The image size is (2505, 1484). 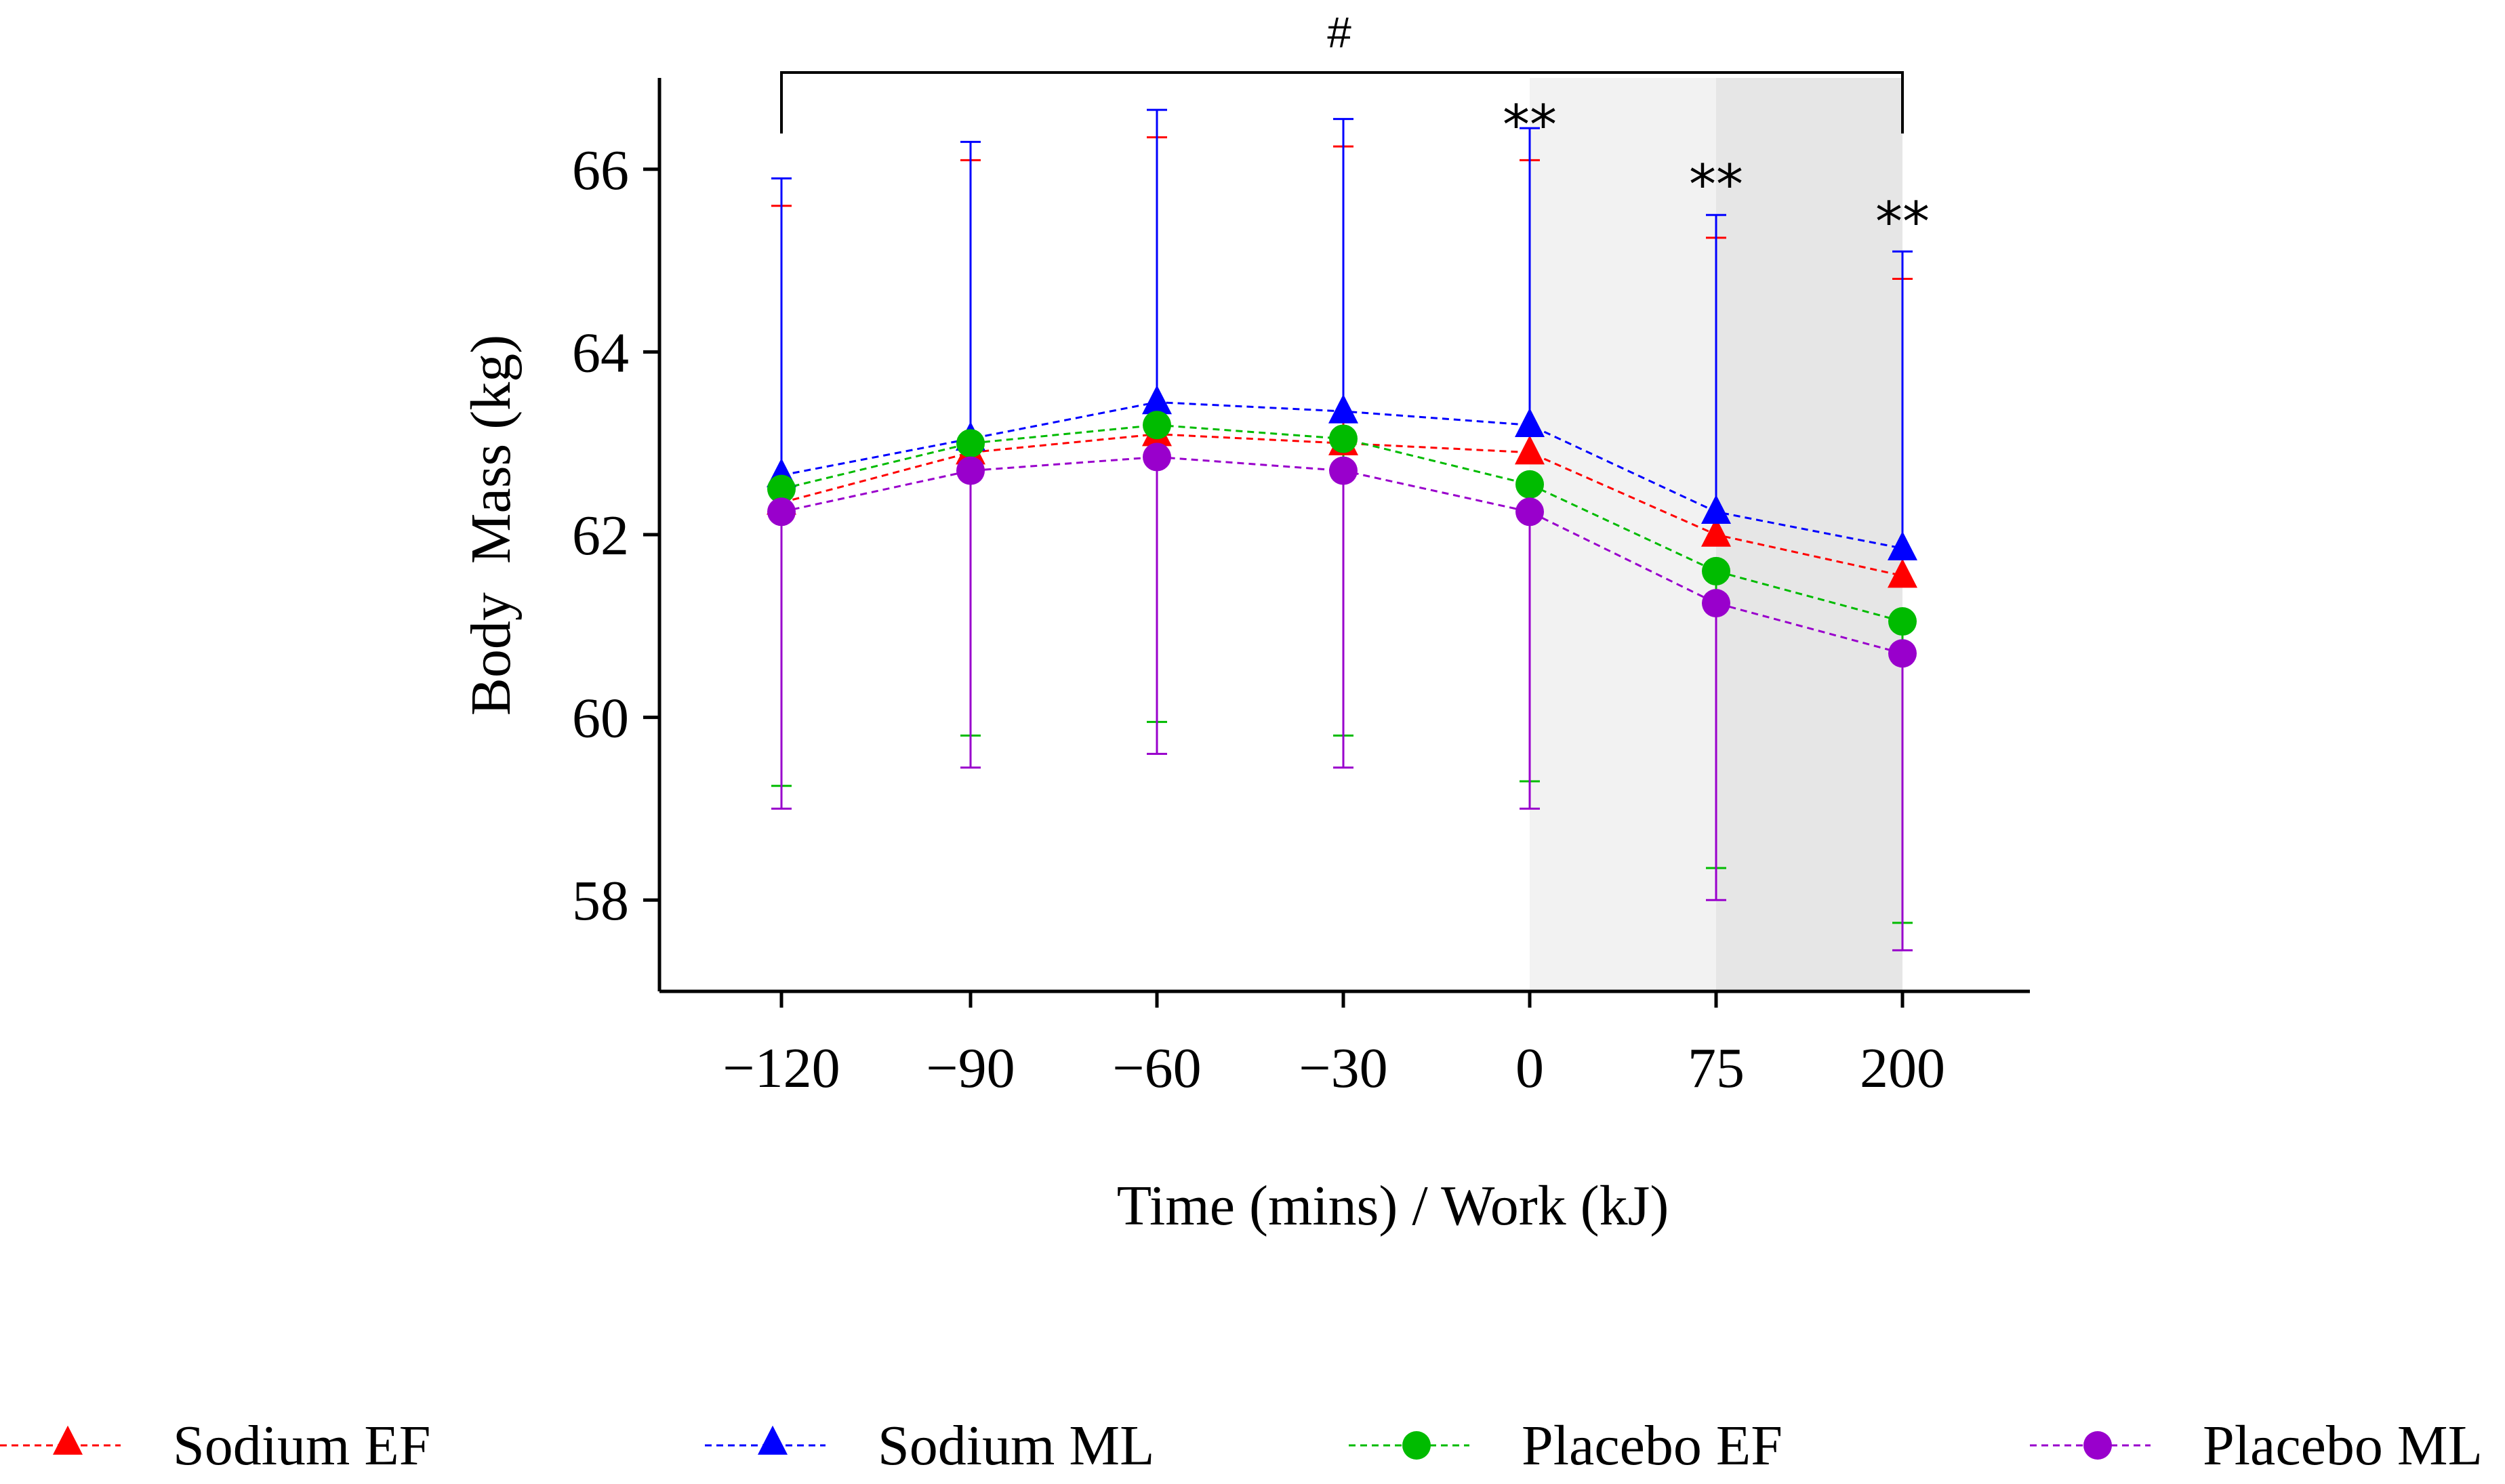 I want to click on x-tick-label: −30, so click(x=1343, y=1068).